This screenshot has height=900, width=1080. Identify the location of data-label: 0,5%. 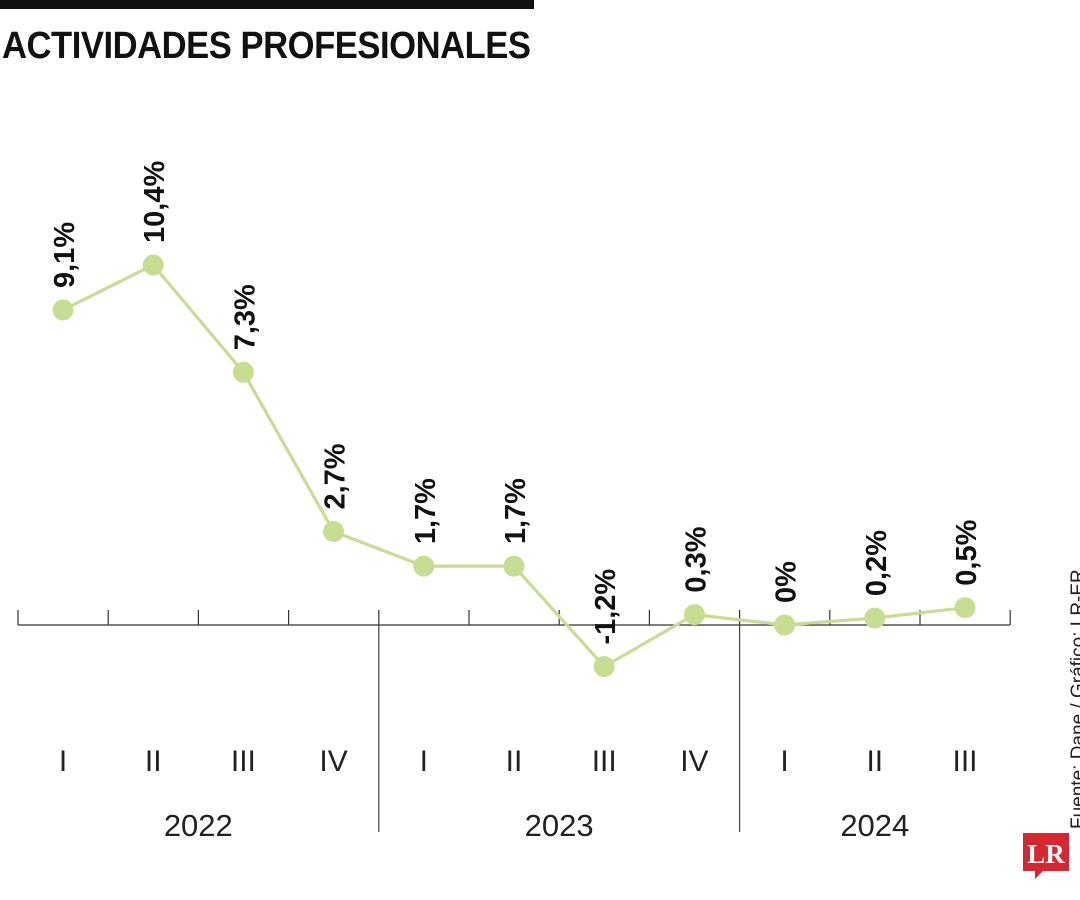
(967, 552).